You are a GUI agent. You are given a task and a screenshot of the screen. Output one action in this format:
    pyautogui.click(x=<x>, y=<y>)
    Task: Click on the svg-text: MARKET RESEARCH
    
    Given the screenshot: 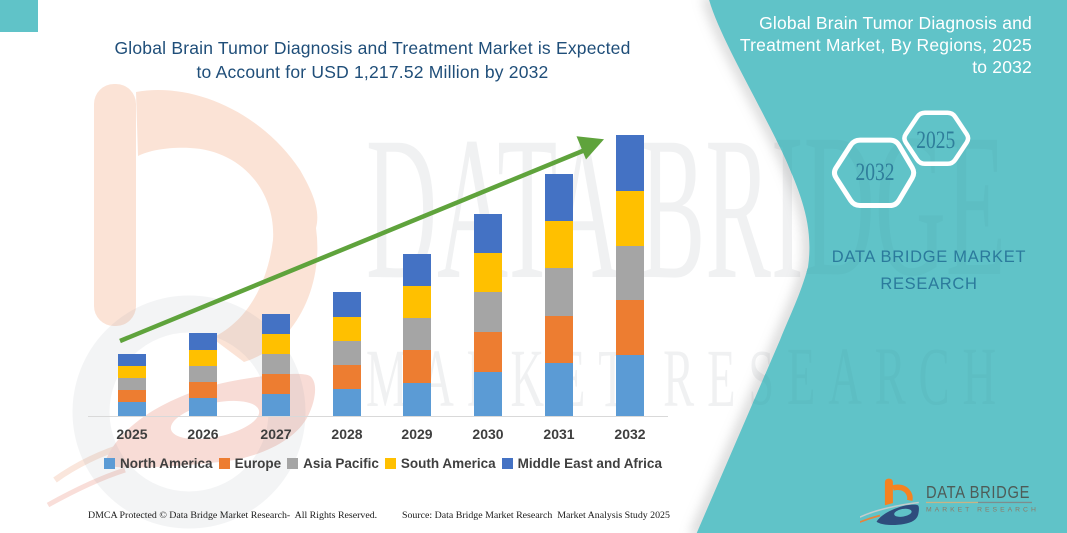 What is the action you would take?
    pyautogui.click(x=982, y=510)
    